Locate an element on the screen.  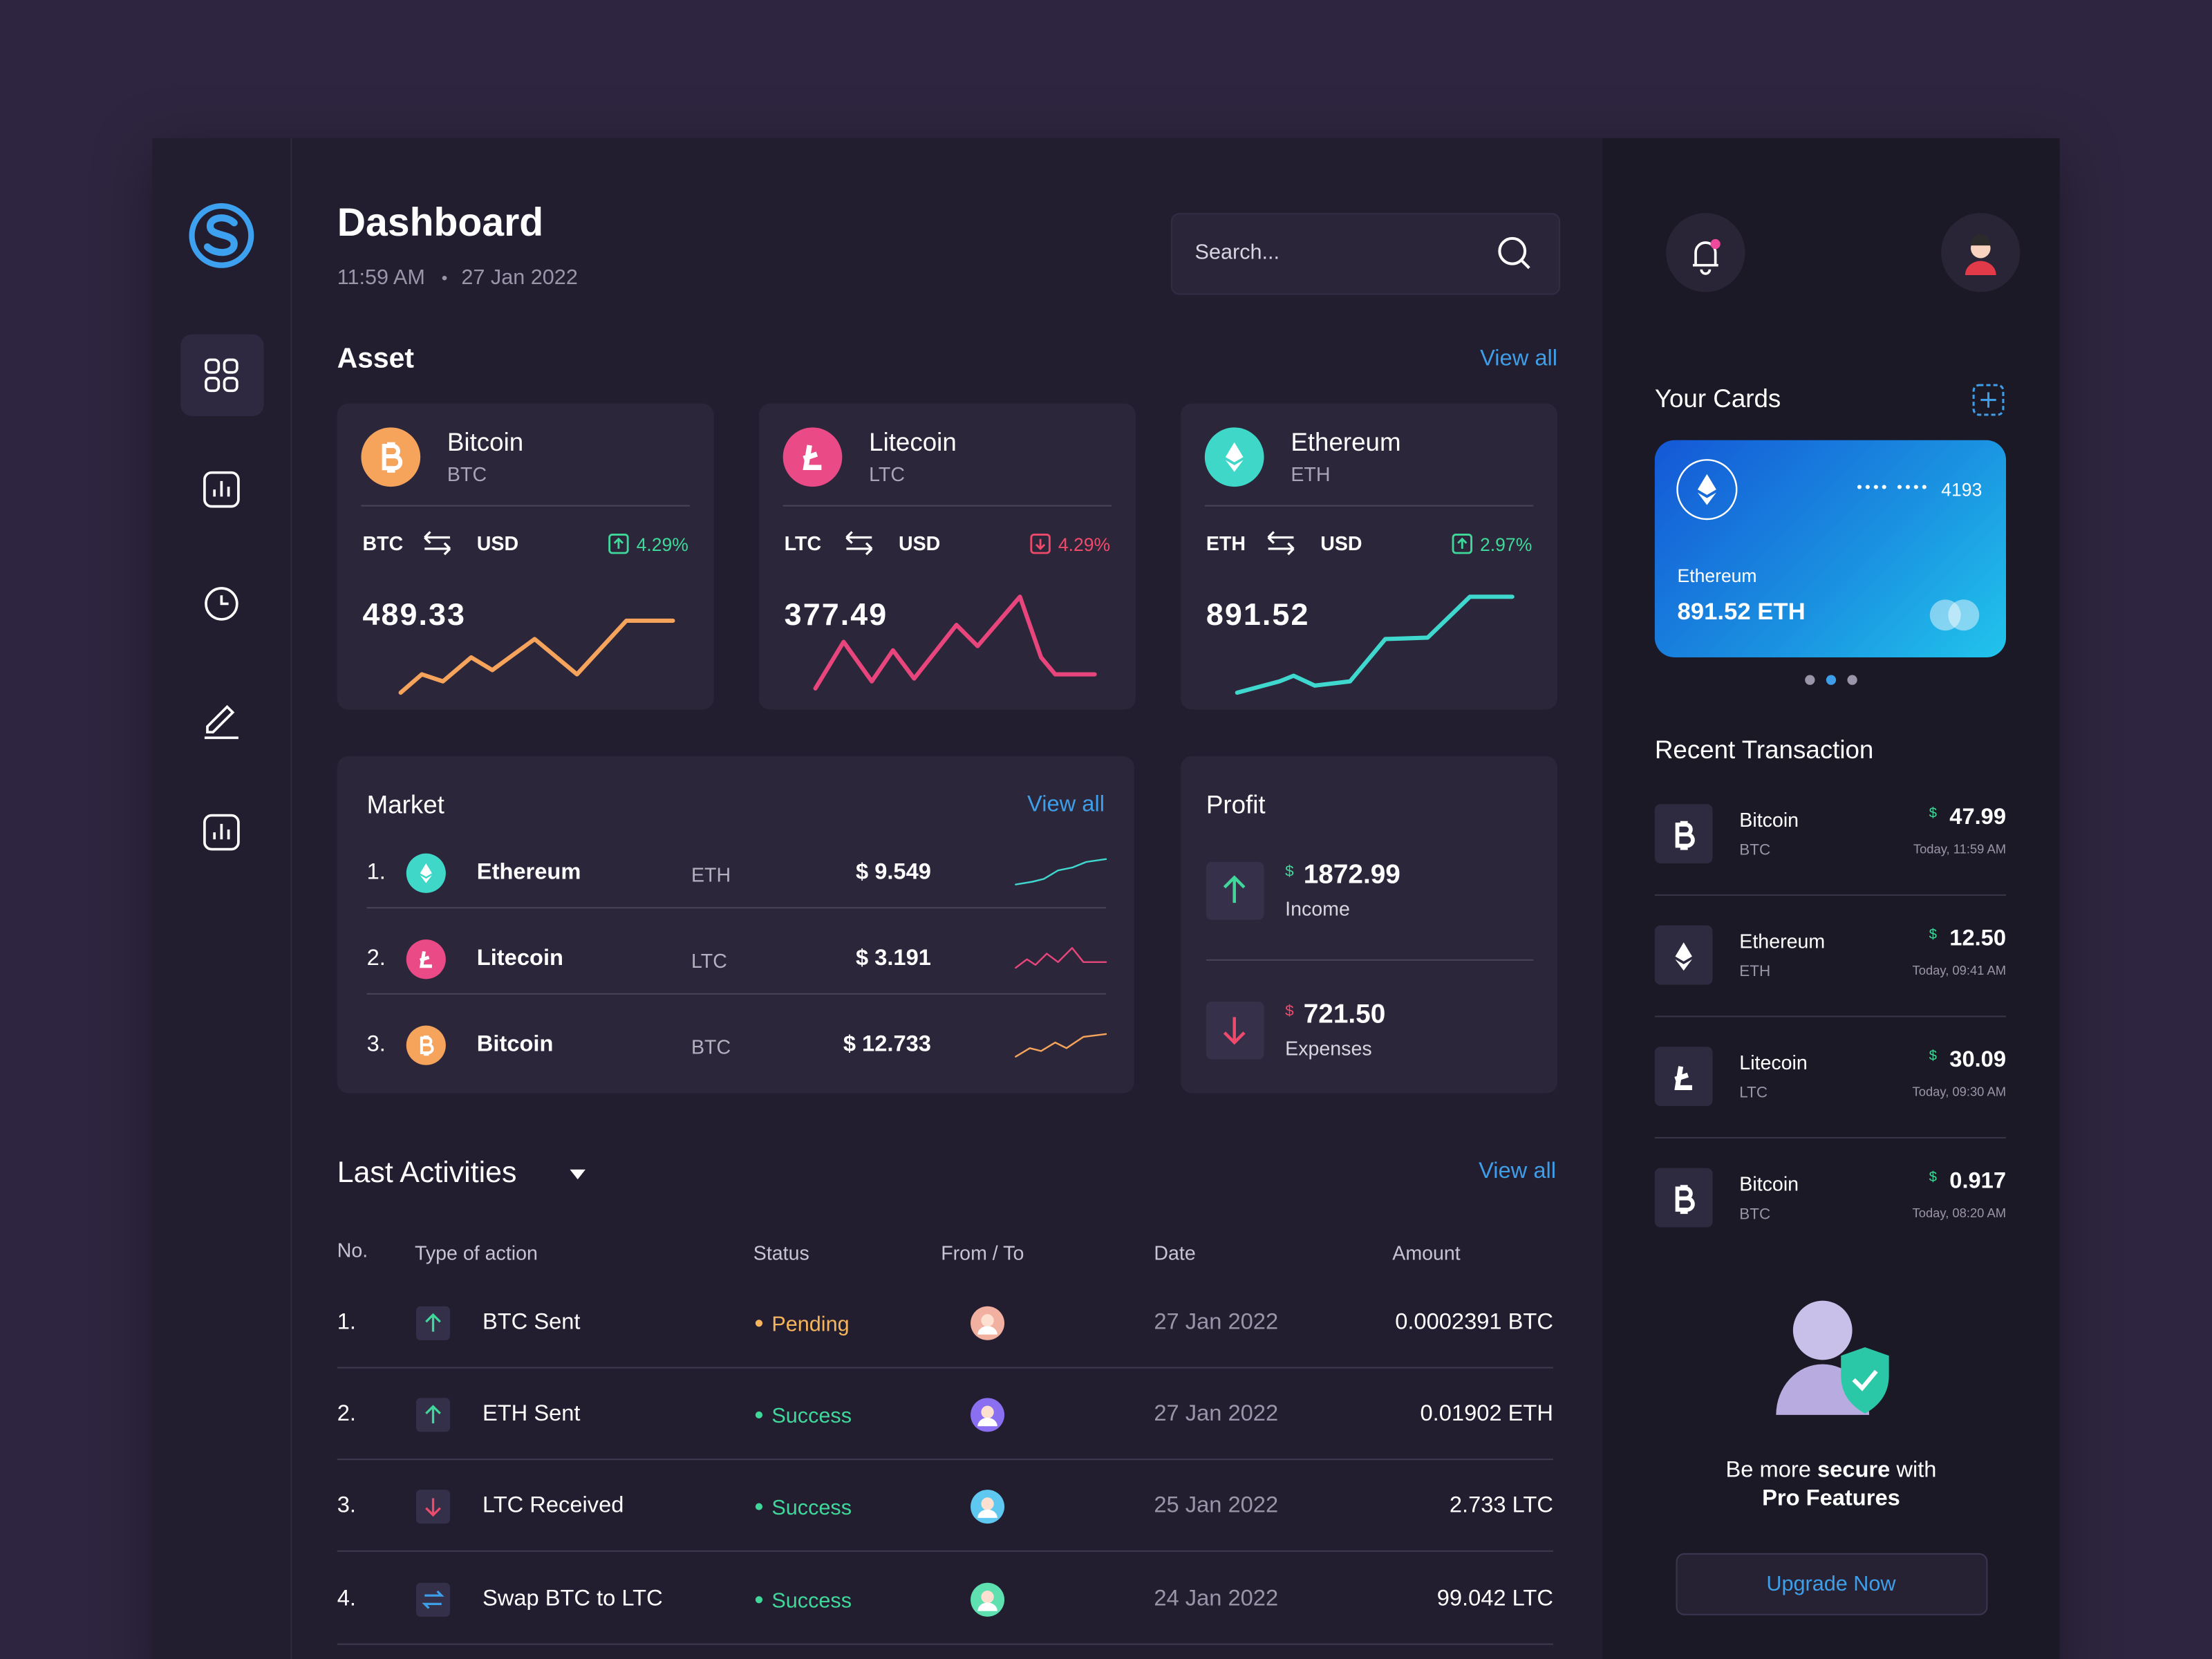
avatar is located at coordinates (988, 1323).